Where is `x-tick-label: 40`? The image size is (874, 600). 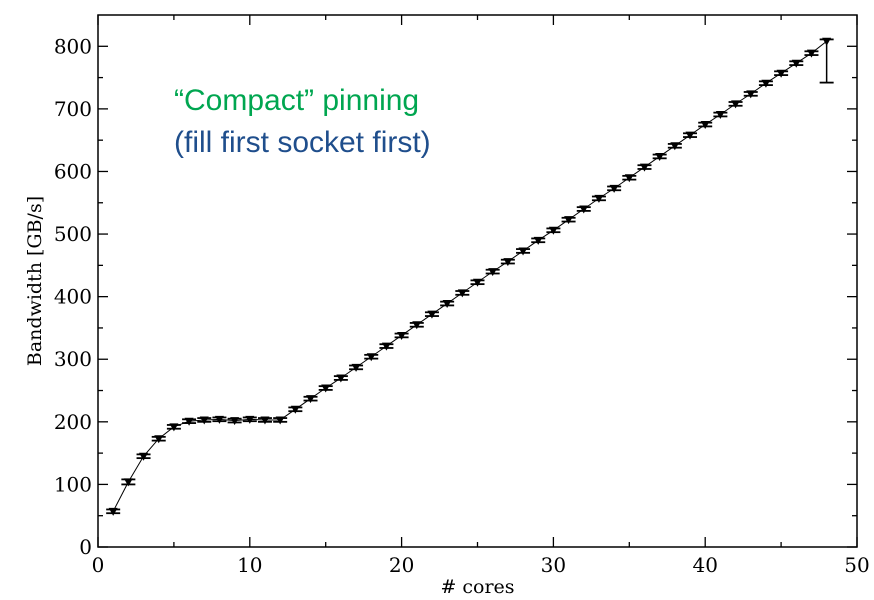 x-tick-label: 40 is located at coordinates (704, 565).